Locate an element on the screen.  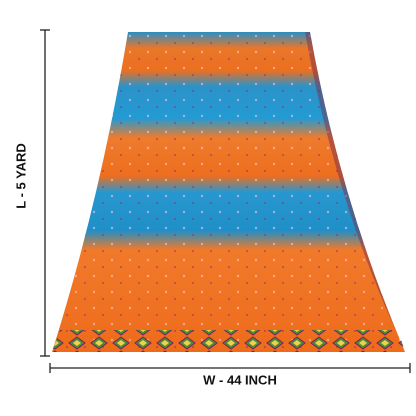
length-dimension: L - 5 YARD is located at coordinates (31, 193).